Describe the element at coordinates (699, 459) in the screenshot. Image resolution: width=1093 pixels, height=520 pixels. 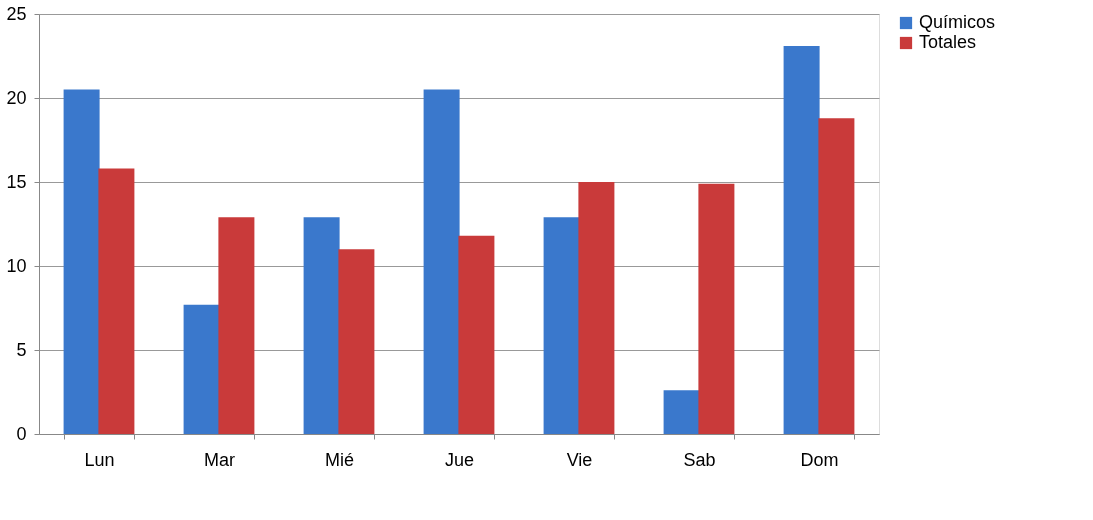
I see `x-tick-label: Sab` at that location.